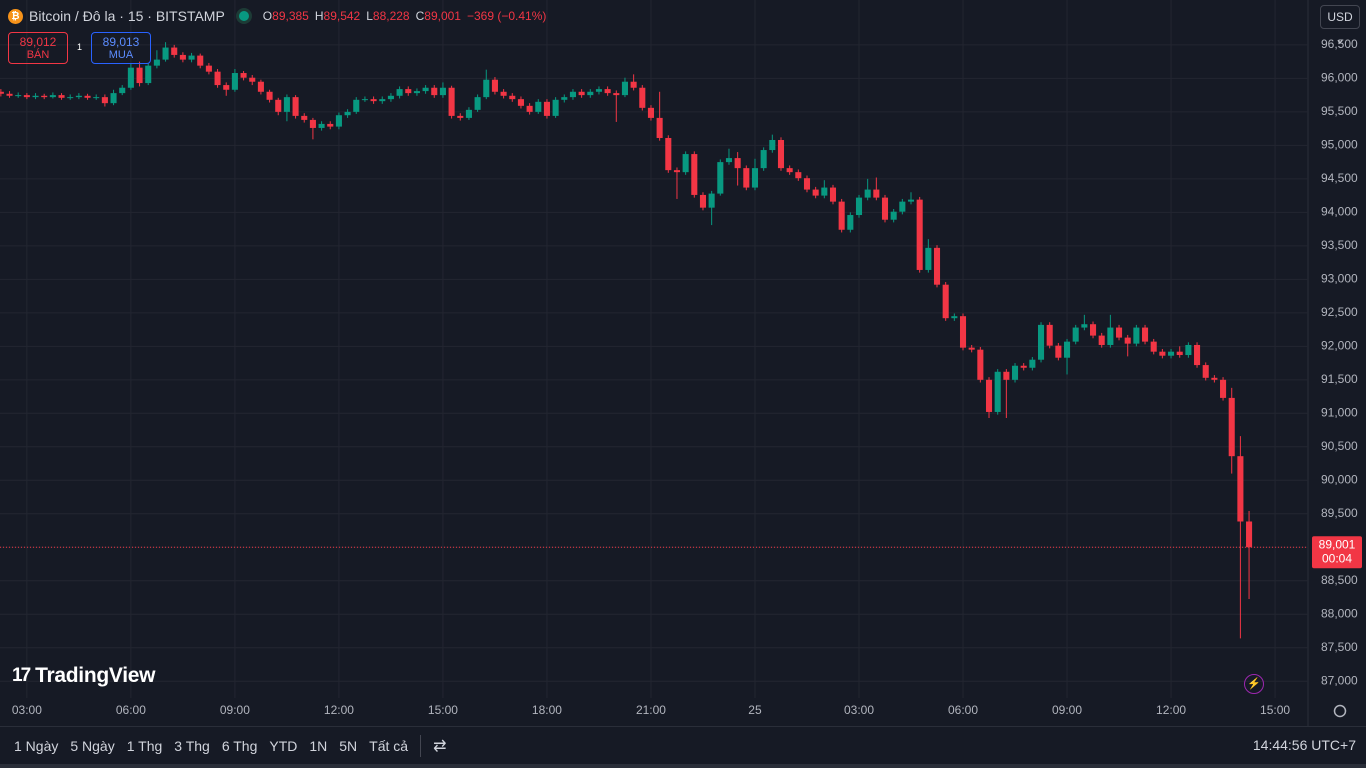 Image resolution: width=1366 pixels, height=768 pixels. I want to click on settings-icon, so click(1340, 711).